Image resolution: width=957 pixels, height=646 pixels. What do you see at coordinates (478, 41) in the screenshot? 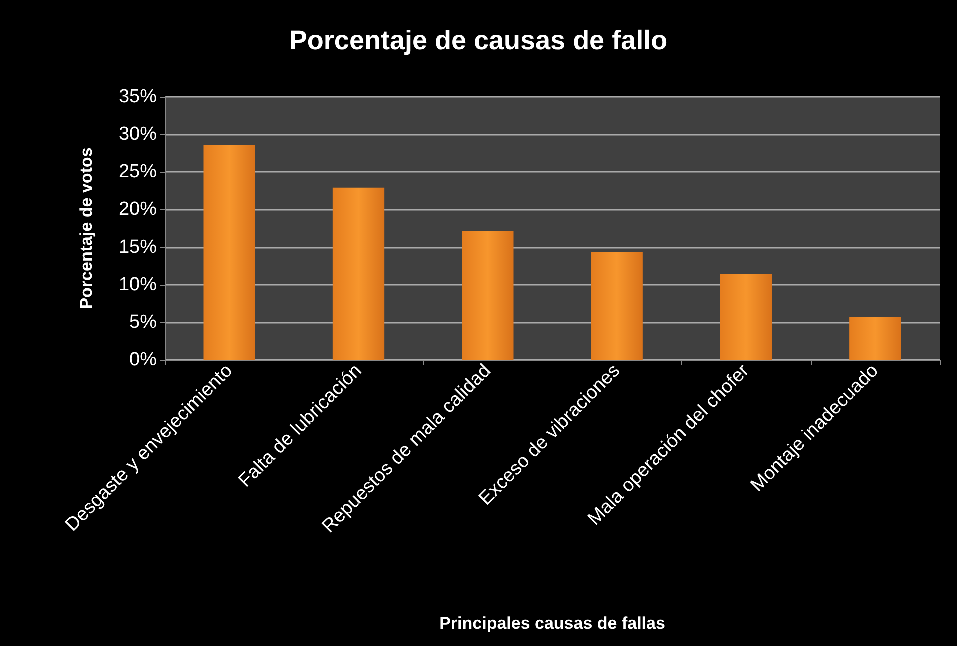
I see `chart-title: Porcentaje de causas de fallo` at bounding box center [478, 41].